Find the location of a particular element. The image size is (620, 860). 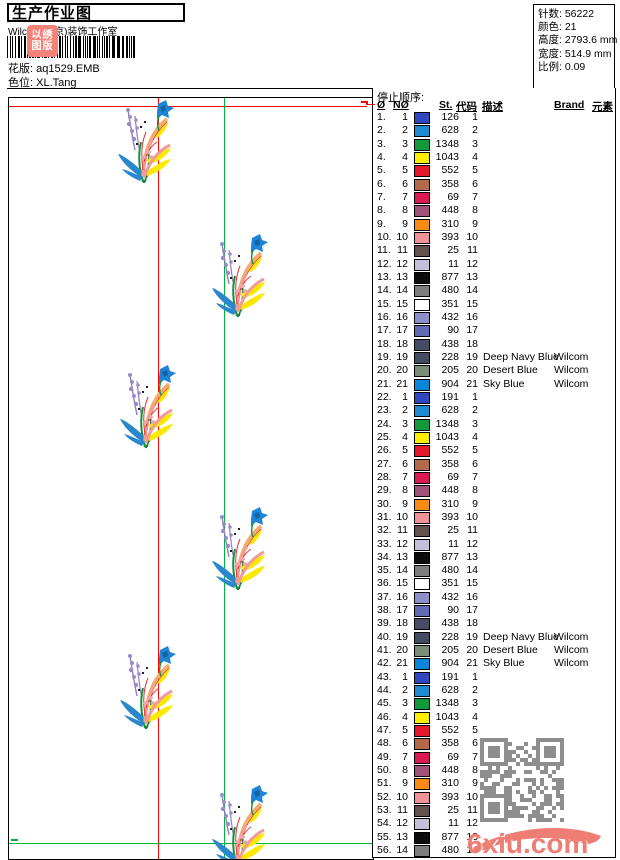

qr-stamp-line: 图版 is located at coordinates (42, 46).